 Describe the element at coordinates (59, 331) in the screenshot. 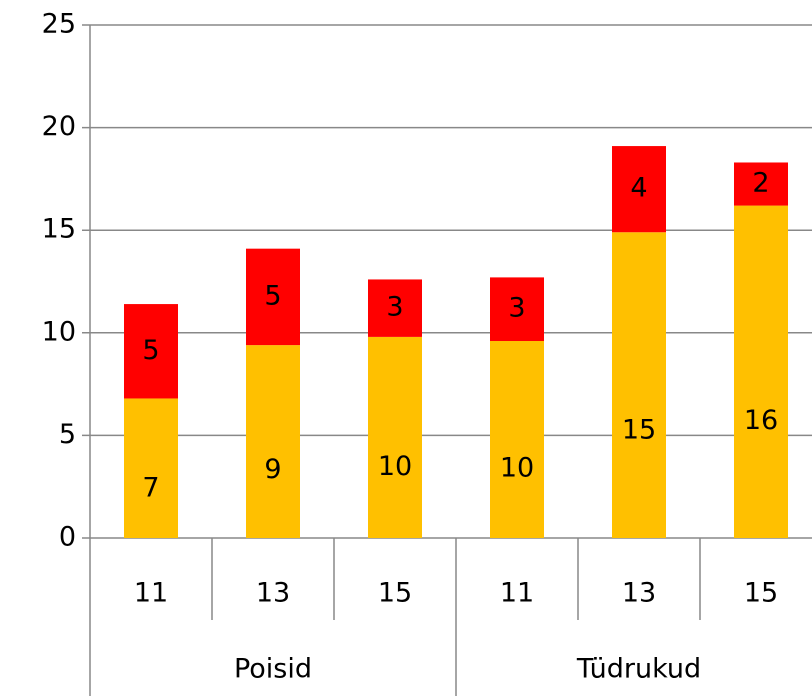

I see `y-tick-label: 10` at that location.